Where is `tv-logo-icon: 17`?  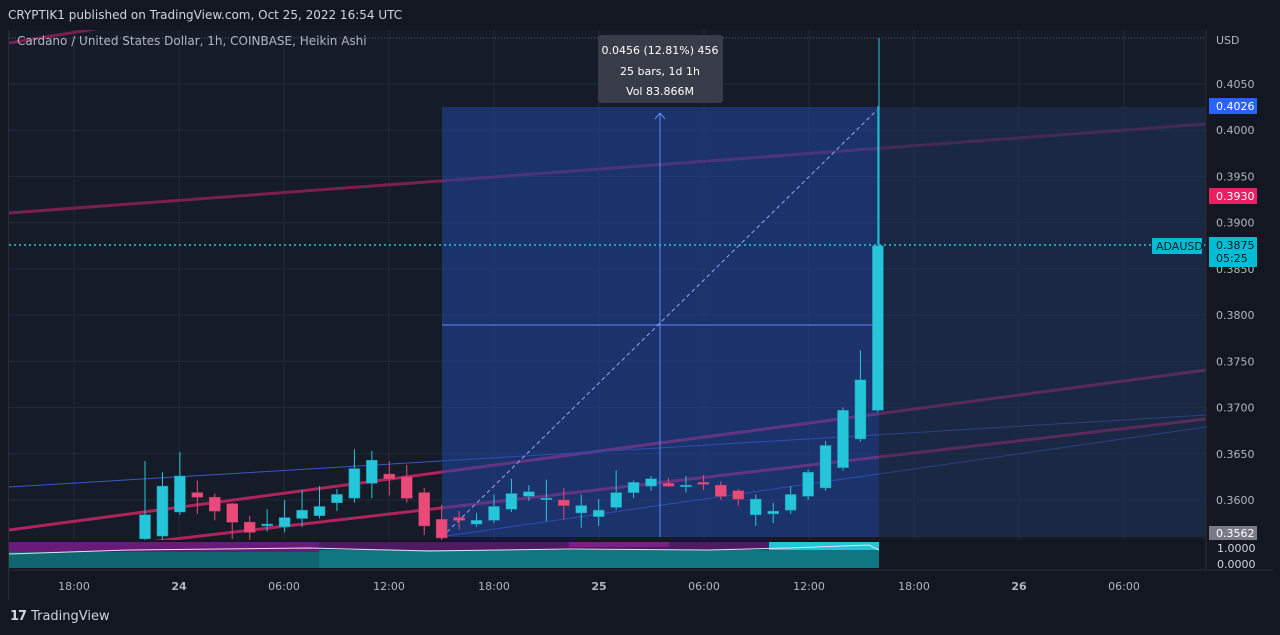 tv-logo-icon: 17 is located at coordinates (18, 616).